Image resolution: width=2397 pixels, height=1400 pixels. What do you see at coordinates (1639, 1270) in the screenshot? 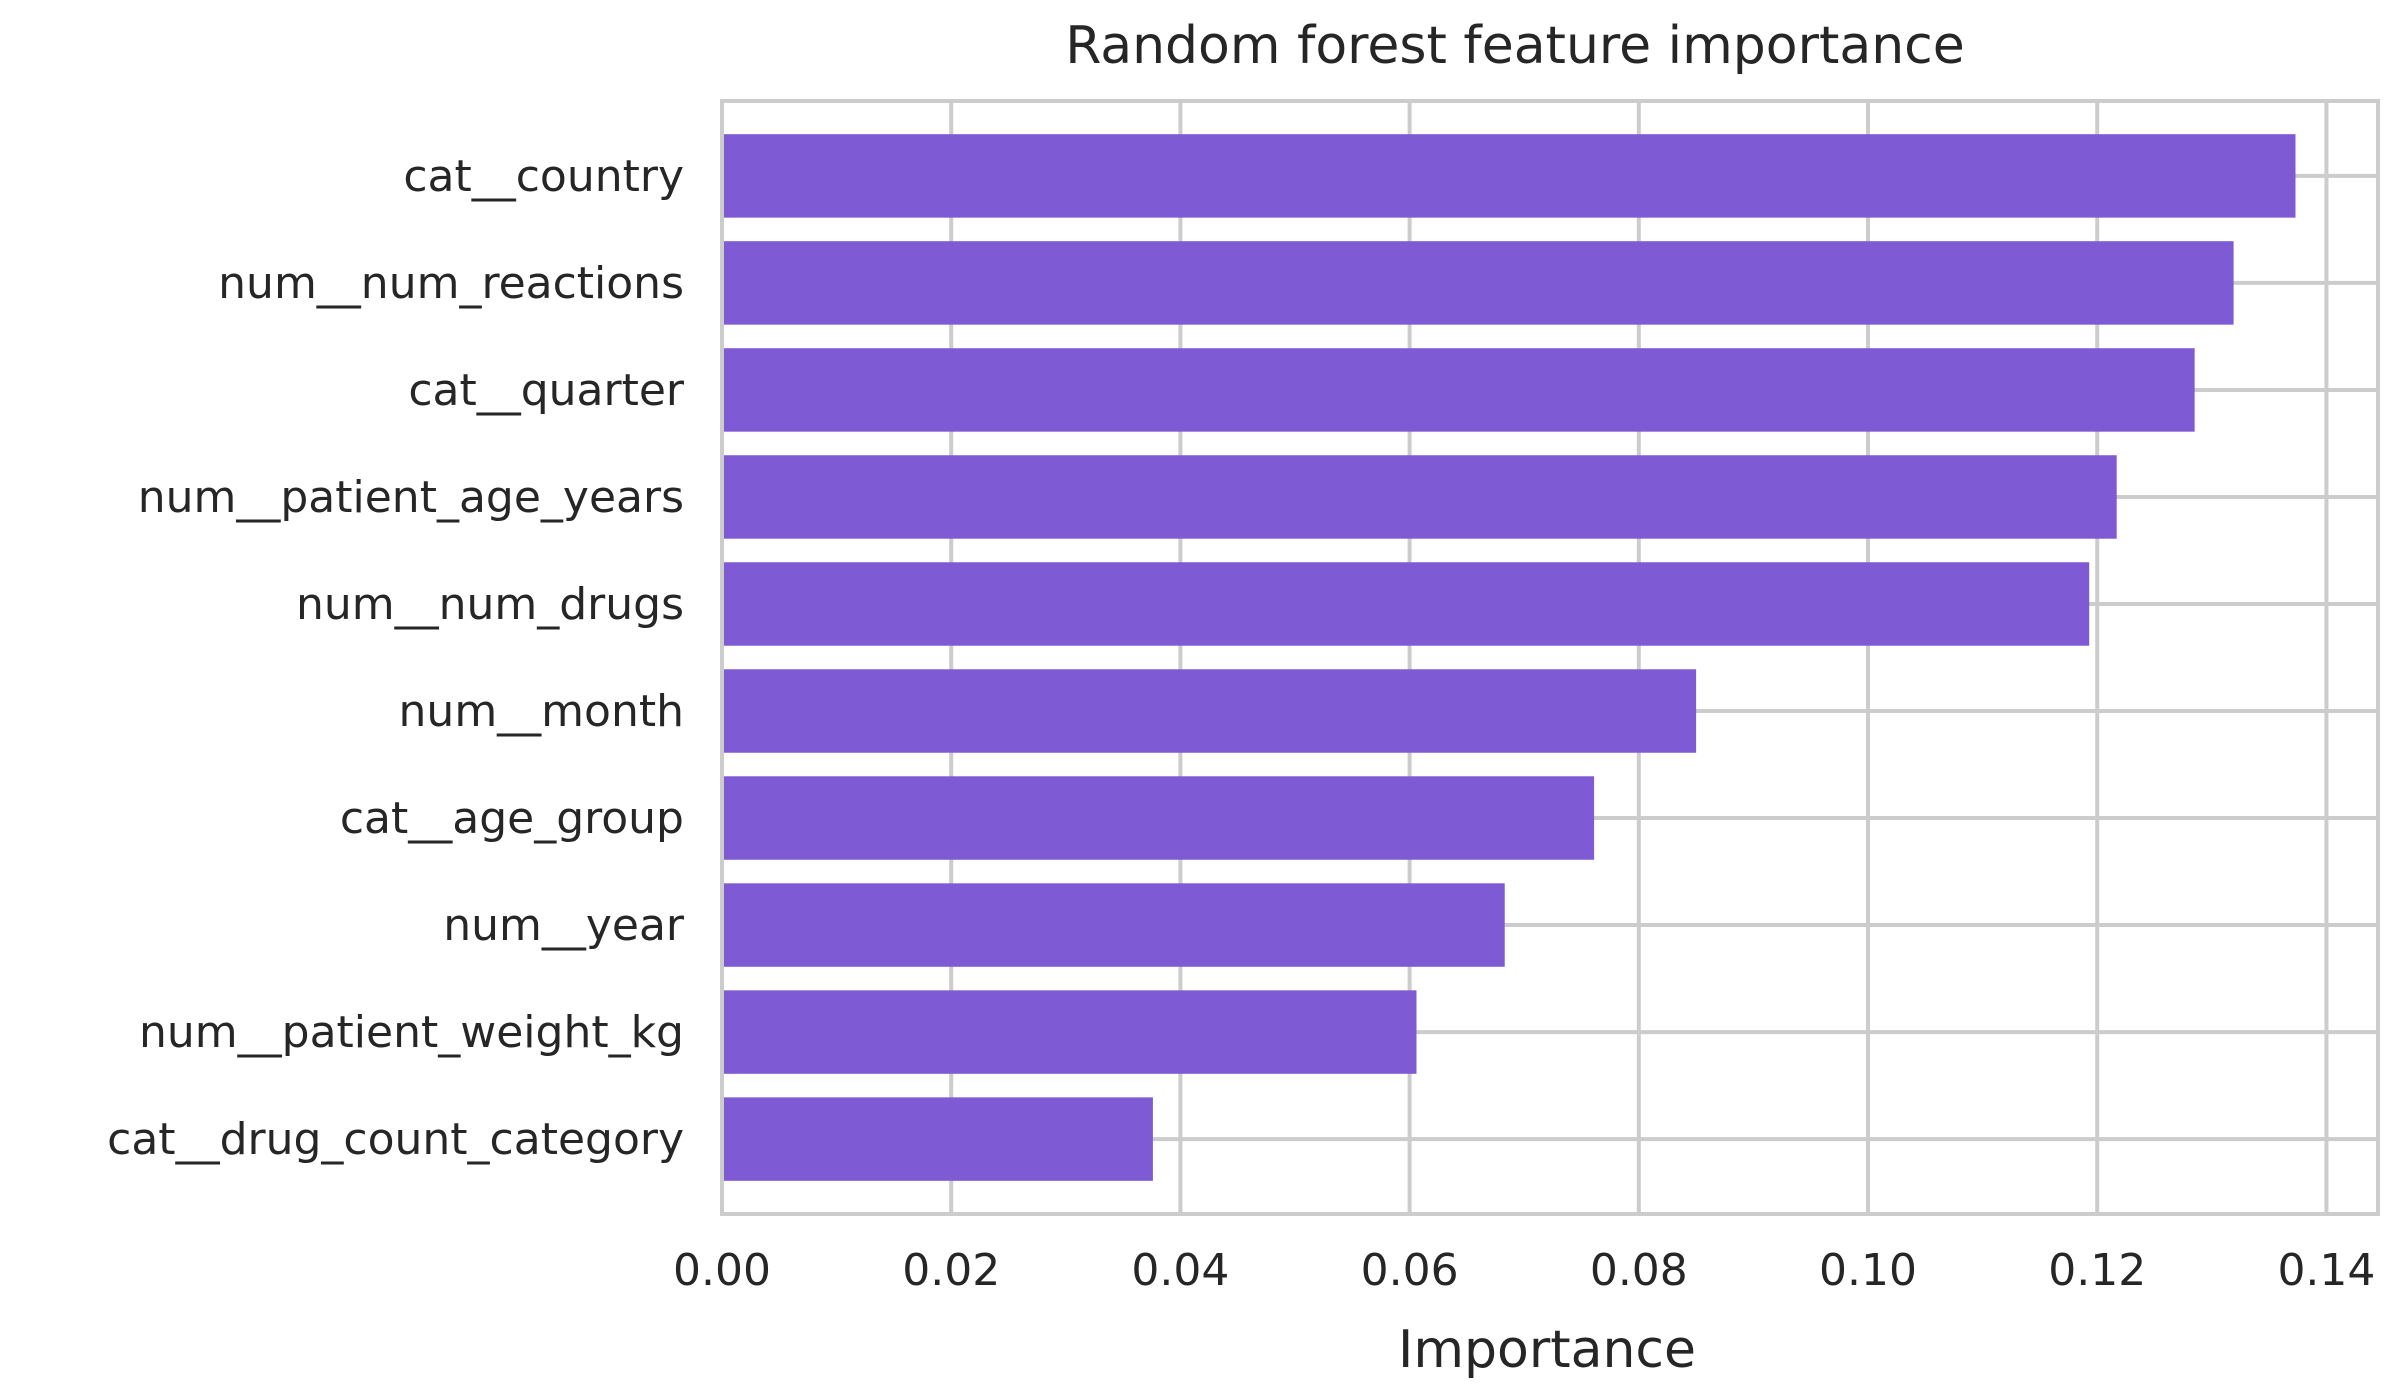
I see `x-tick-label: 0.08` at bounding box center [1639, 1270].